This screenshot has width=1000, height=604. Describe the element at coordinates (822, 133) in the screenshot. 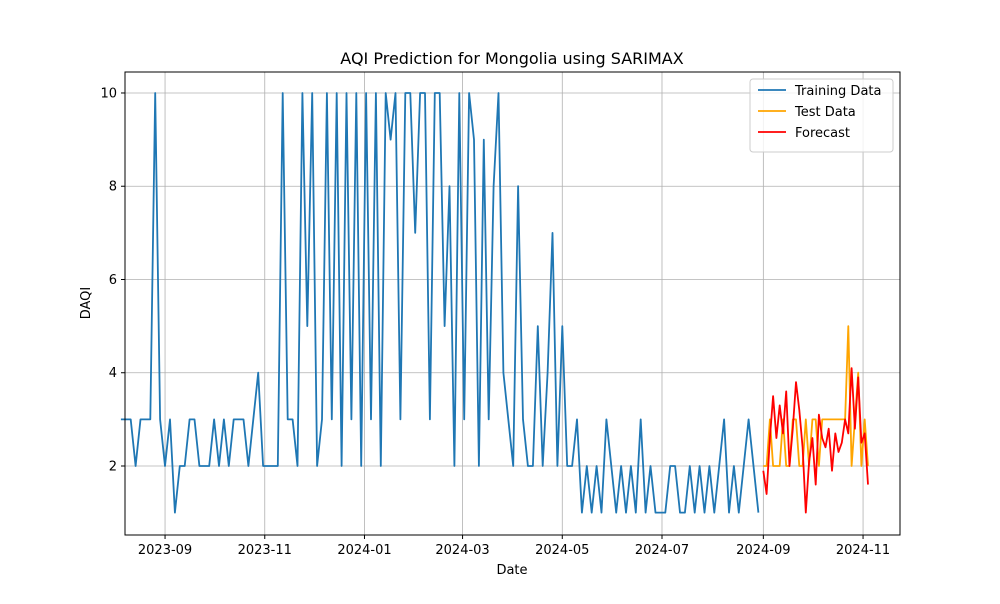

I see `legend-label: Forecast` at that location.